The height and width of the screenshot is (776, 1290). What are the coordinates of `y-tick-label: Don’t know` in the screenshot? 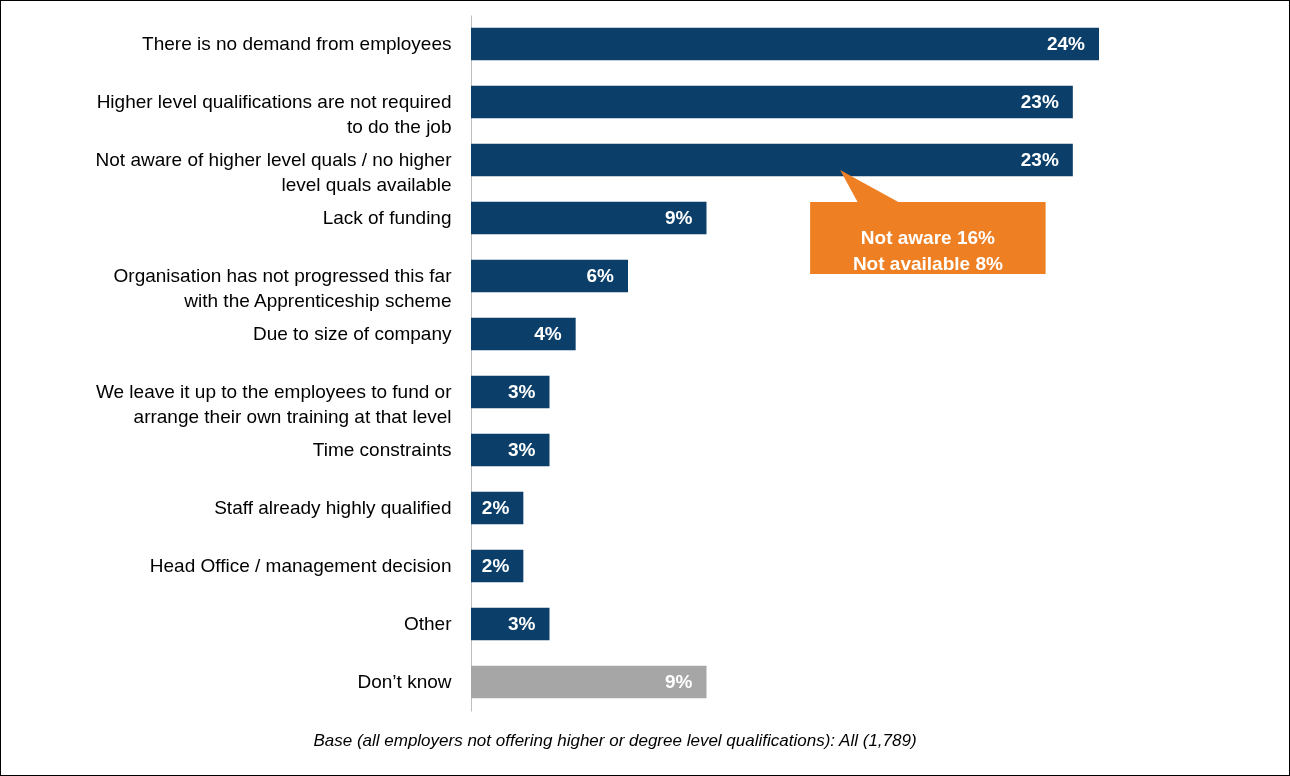 It's located at (404, 681).